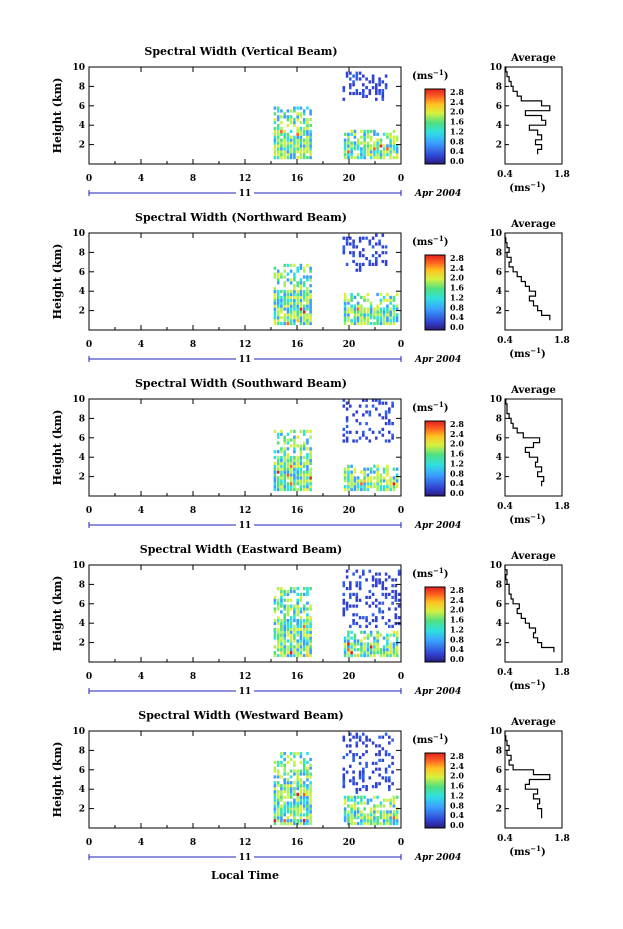  Describe the element at coordinates (499, 810) in the screenshot. I see `avg-y-tick-label: 2` at that location.